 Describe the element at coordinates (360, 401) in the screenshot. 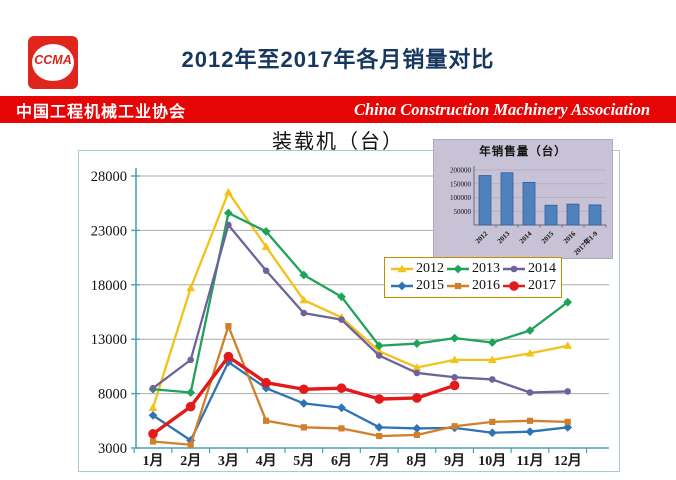

I see `series-2015-line` at that location.